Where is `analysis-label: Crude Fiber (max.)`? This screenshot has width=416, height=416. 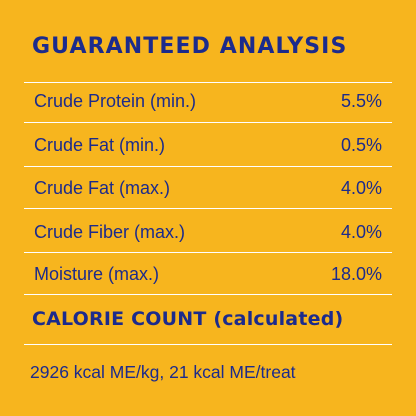
analysis-label: Crude Fiber (max.) is located at coordinates (110, 231).